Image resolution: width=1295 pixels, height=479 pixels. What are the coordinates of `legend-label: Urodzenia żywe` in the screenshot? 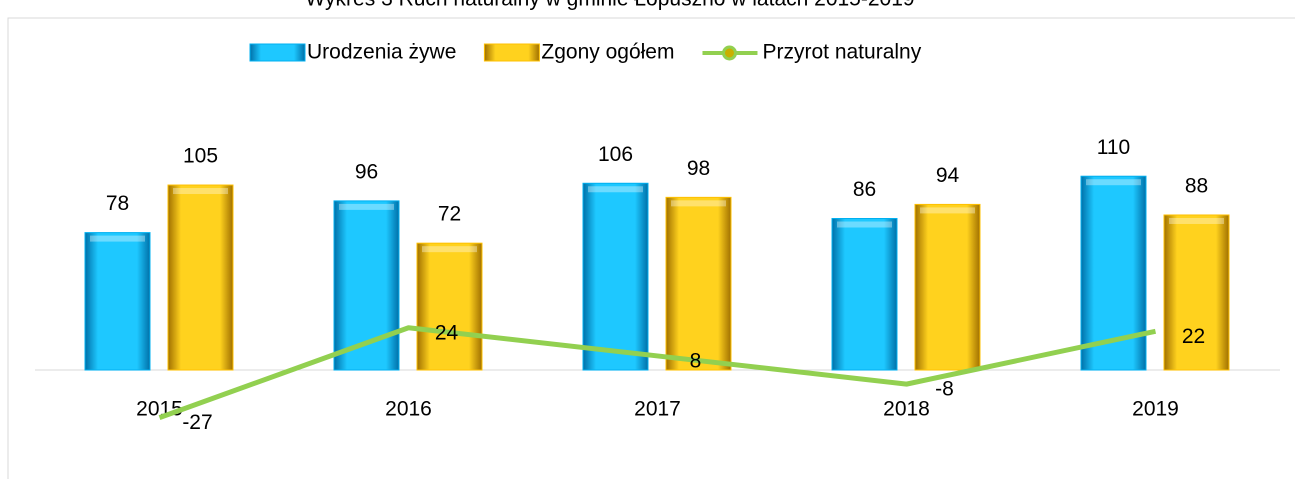 It's located at (381, 52).